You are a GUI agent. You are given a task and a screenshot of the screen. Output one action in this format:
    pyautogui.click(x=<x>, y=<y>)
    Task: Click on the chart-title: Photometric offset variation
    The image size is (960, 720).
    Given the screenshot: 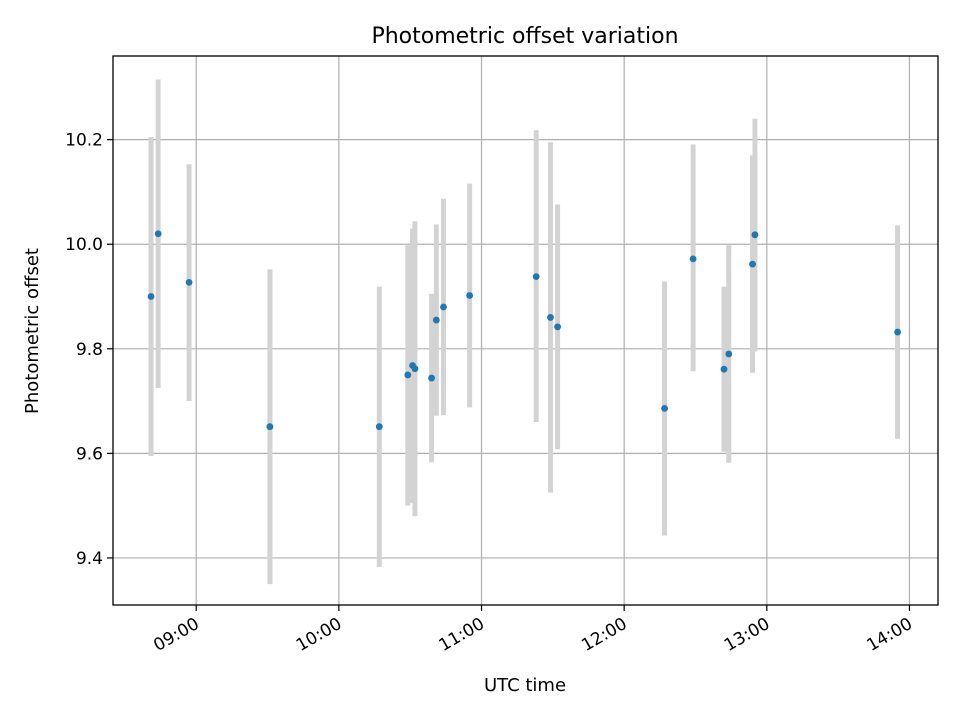 What is the action you would take?
    pyautogui.click(x=524, y=36)
    